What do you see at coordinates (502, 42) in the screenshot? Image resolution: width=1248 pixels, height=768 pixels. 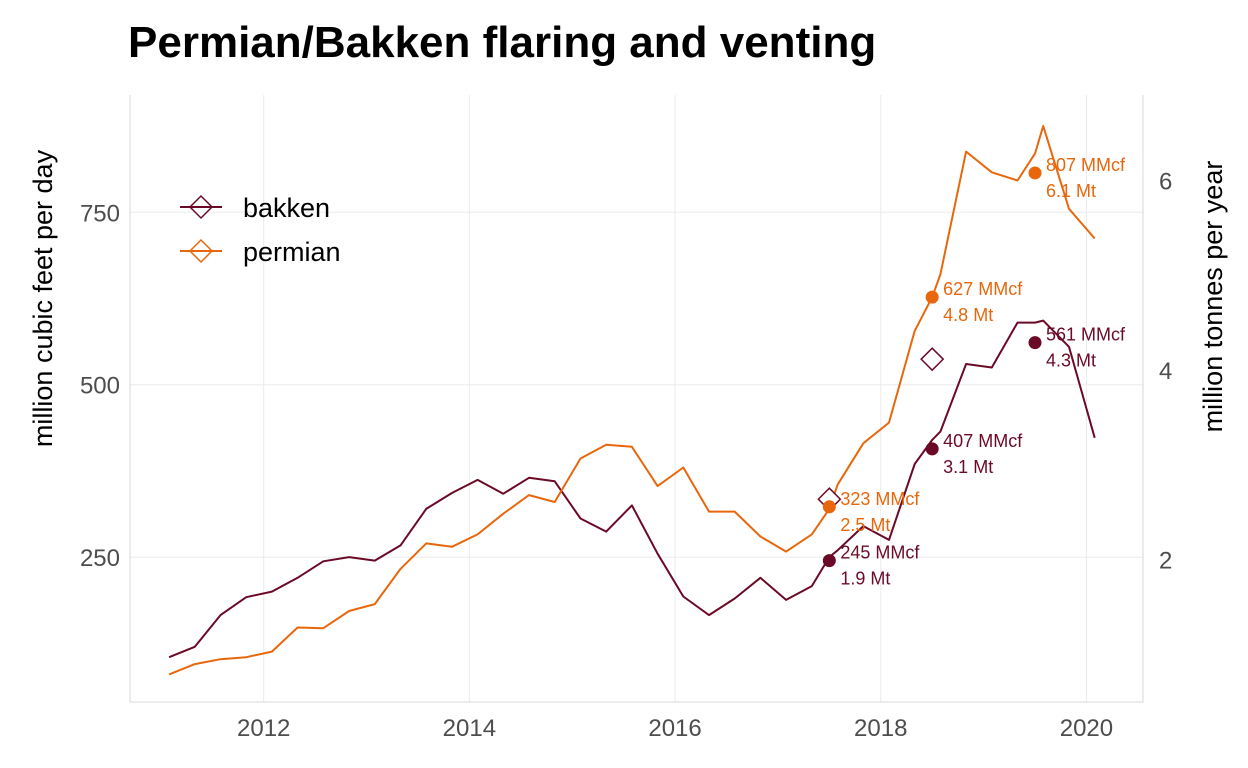 I see `chart-title: Permian/Bakken flaring and venting` at bounding box center [502, 42].